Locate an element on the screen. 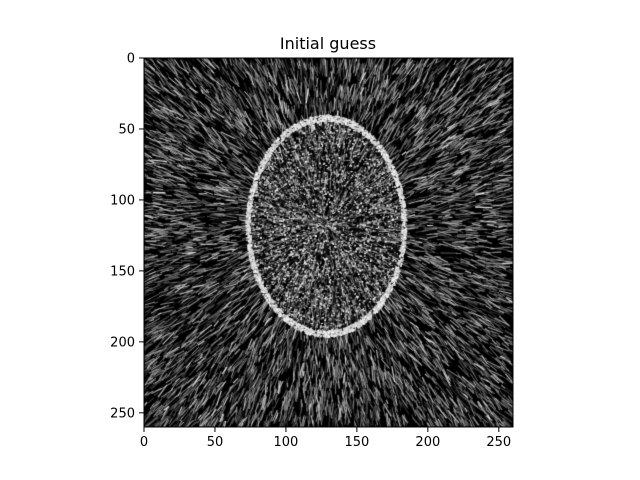 This screenshot has height=480, width=640. x-tick-label: 0 is located at coordinates (144, 442).